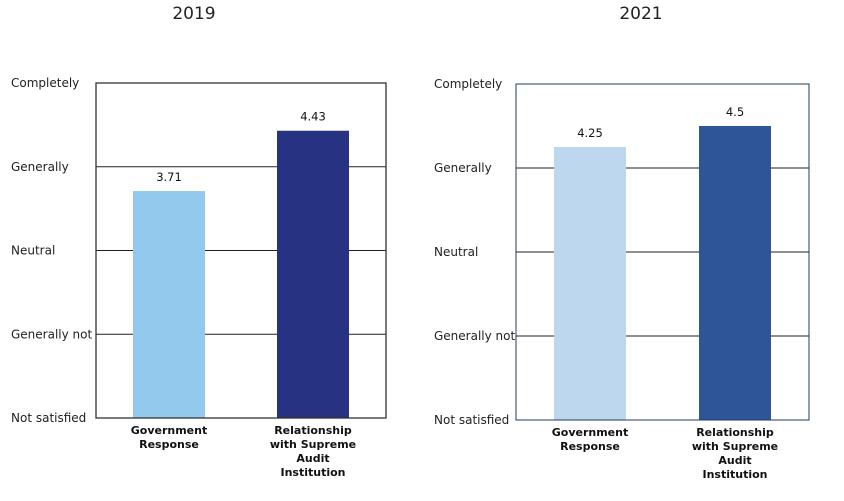  I want to click on data-label: 3.71, so click(169, 177).